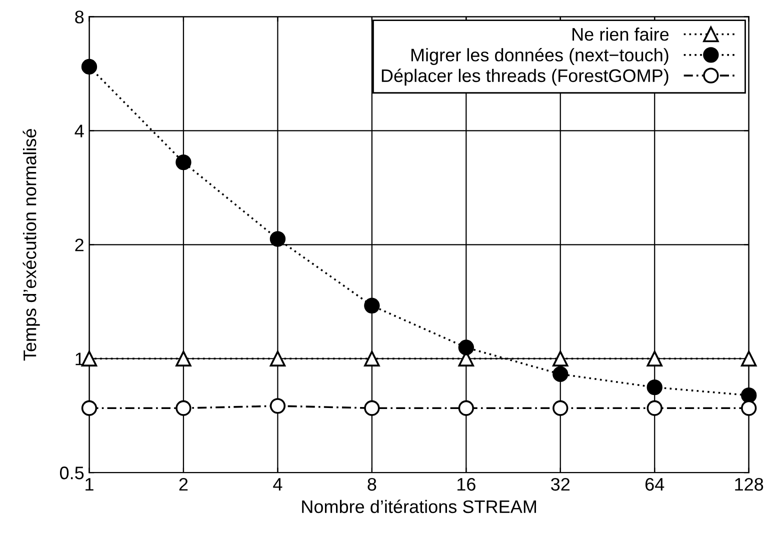  I want to click on x-tick-label: 8, so click(372, 484).